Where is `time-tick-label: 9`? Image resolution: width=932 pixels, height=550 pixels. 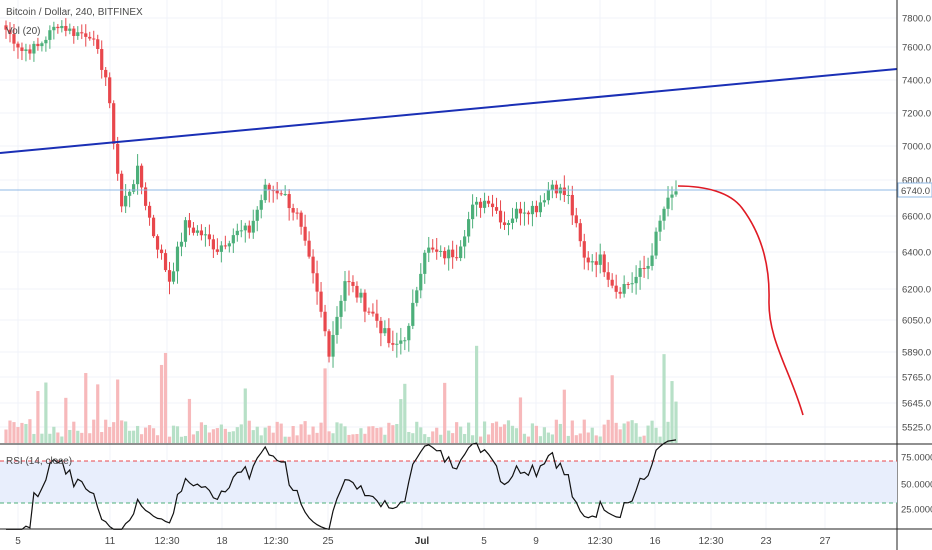 time-tick-label: 9 is located at coordinates (536, 541).